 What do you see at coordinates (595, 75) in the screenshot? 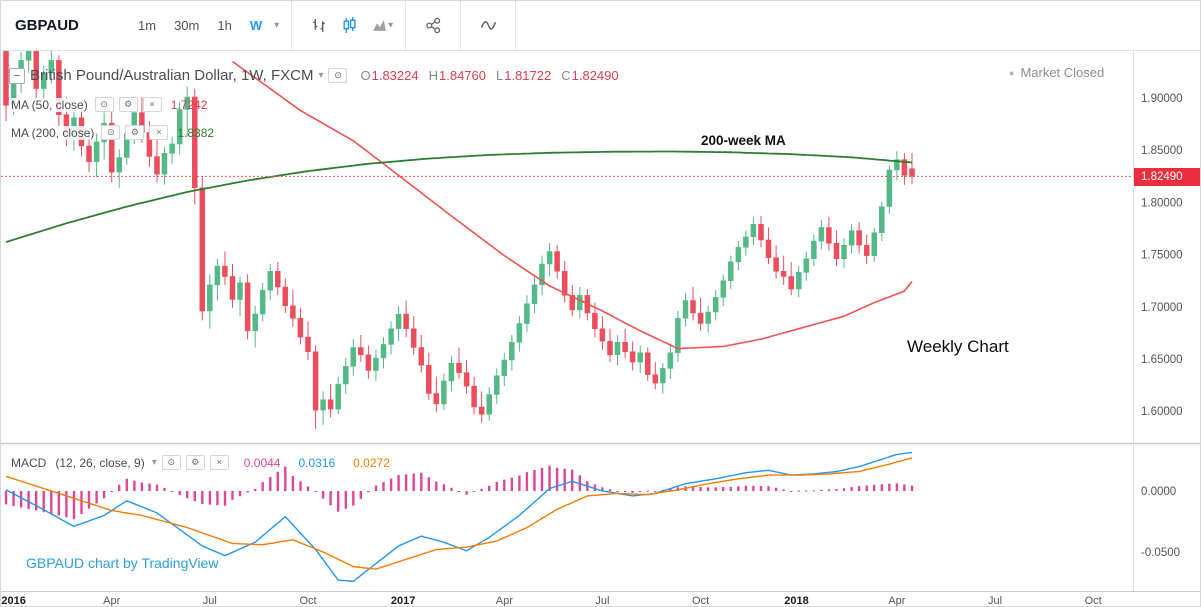
I see `close-value: 1.82490` at bounding box center [595, 75].